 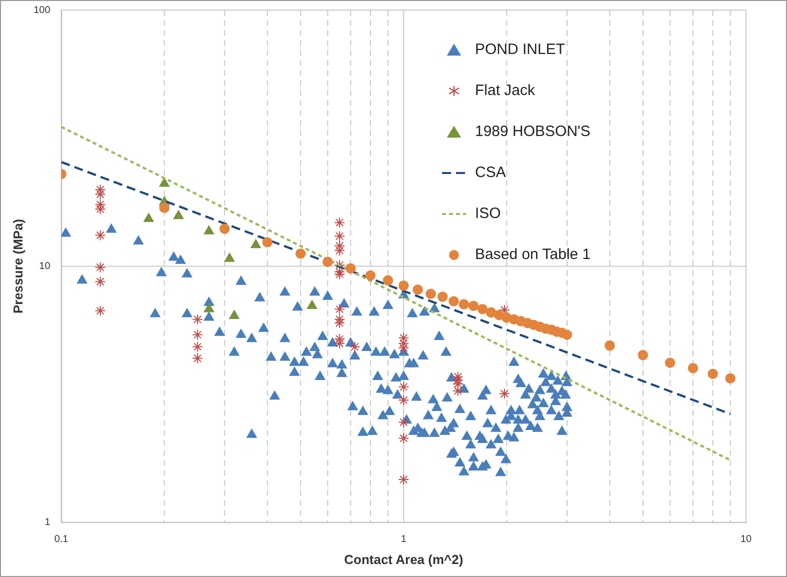 What do you see at coordinates (533, 254) in the screenshot?
I see `legend-label: Based on Table 1` at bounding box center [533, 254].